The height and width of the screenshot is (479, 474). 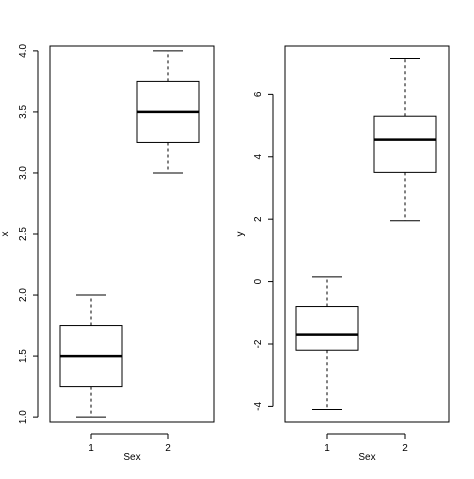 What do you see at coordinates (23, 112) in the screenshot?
I see `y-tick-label: 3.5` at bounding box center [23, 112].